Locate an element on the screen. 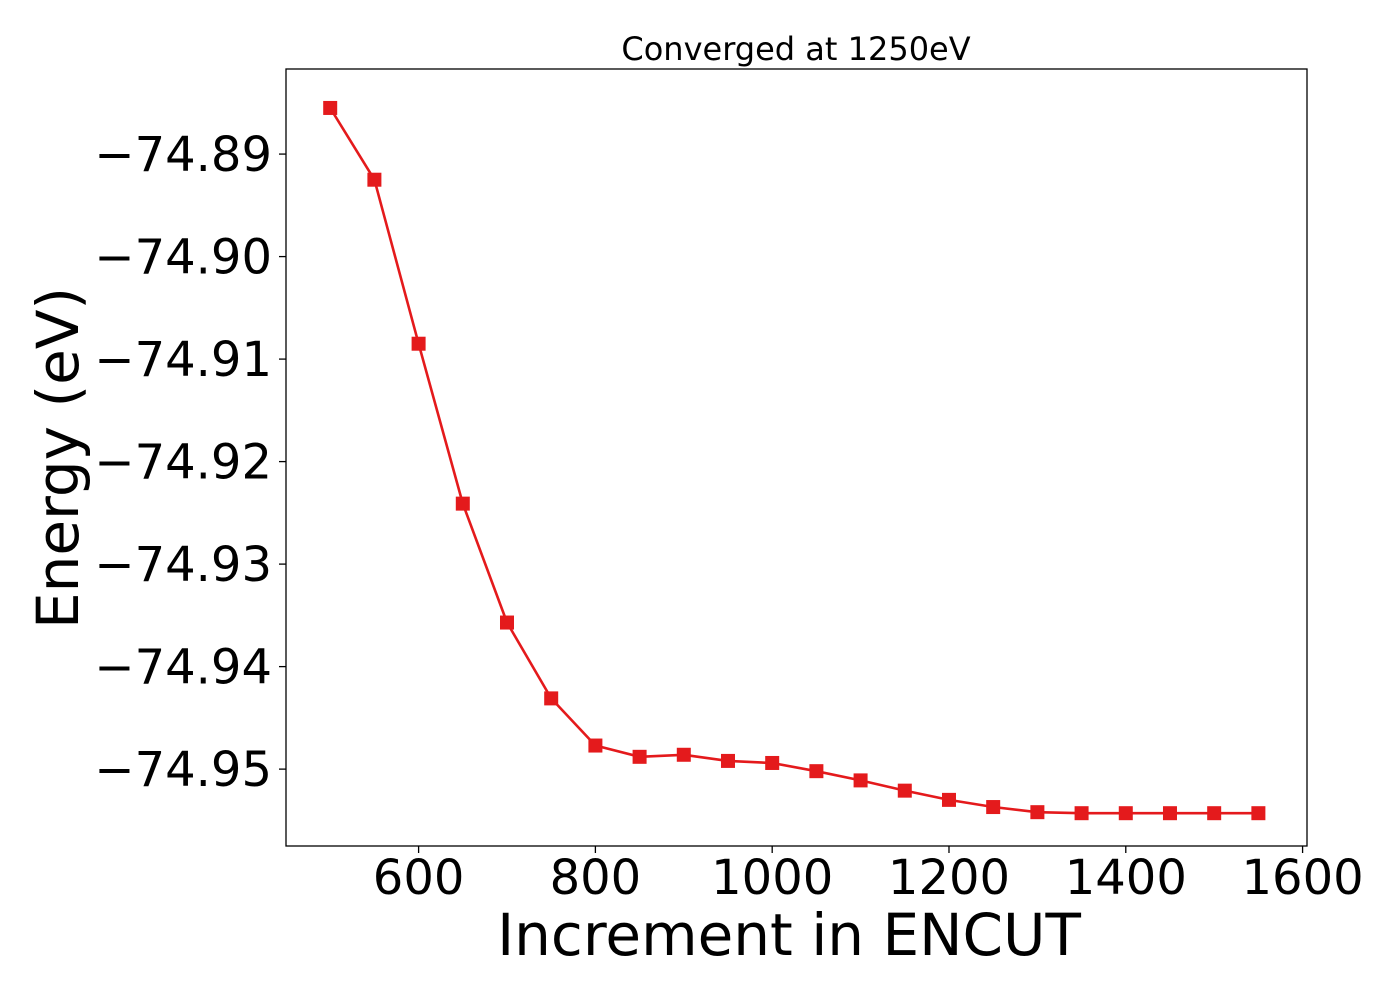  y-tick-label: −74.92 is located at coordinates (183, 463).